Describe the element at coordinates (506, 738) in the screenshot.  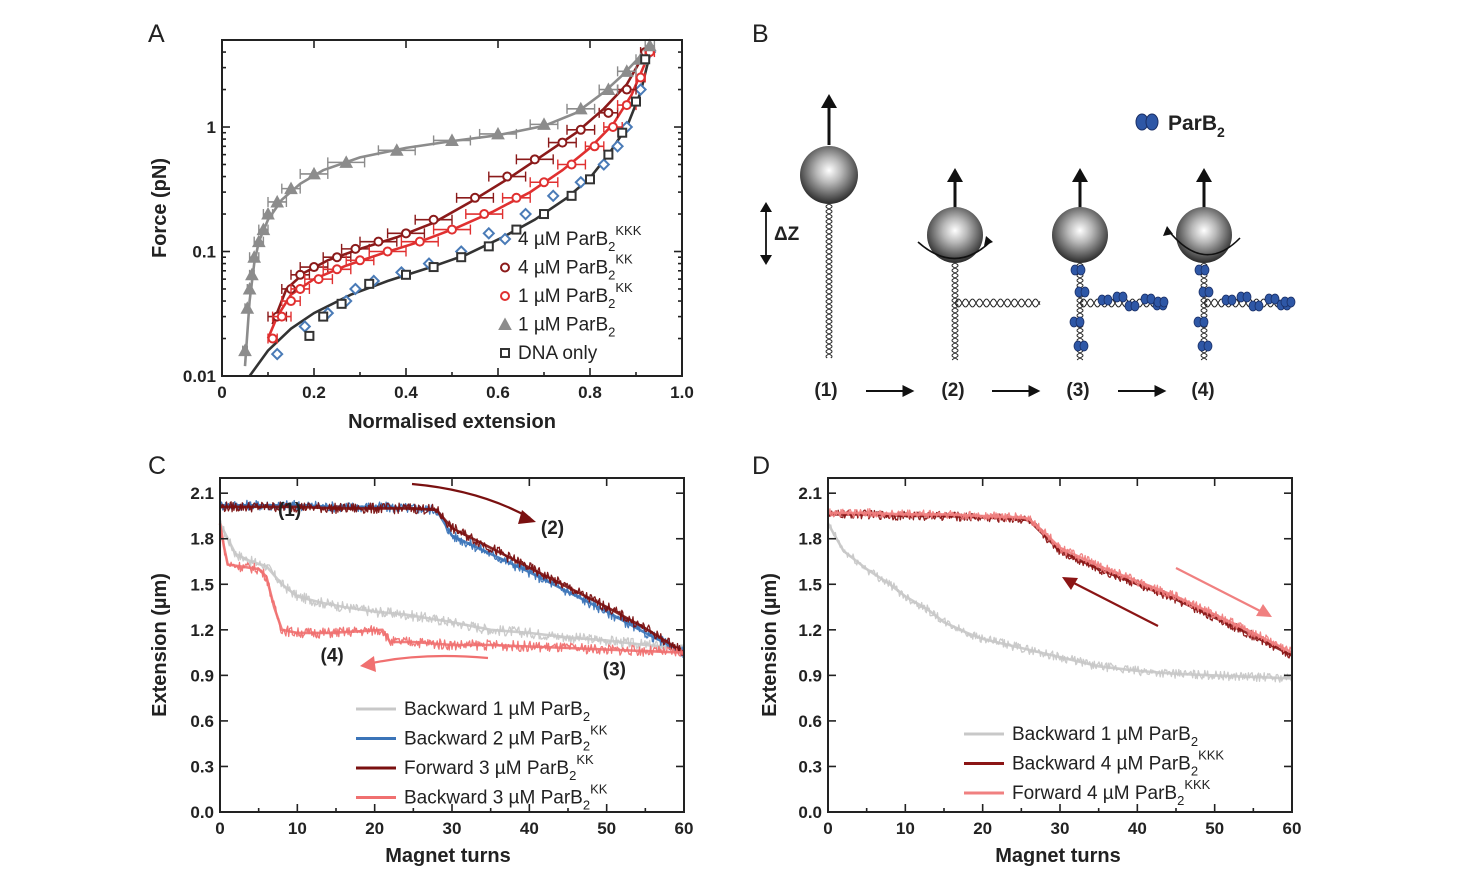
I see `c-legend-label: Backward 2 µM ParB2KK` at that location.